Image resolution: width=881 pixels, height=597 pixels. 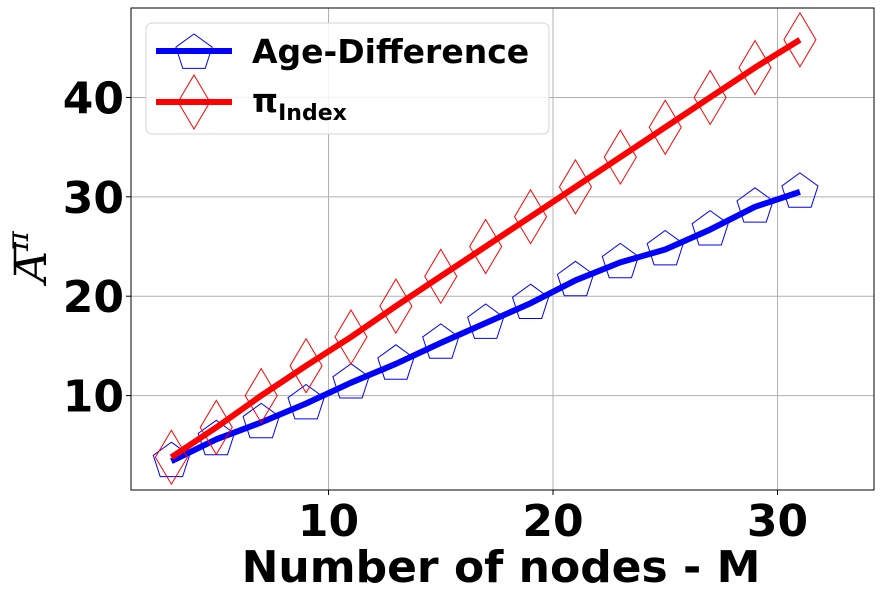 I want to click on x-axis-label: Number of nodes - M, so click(x=501, y=567).